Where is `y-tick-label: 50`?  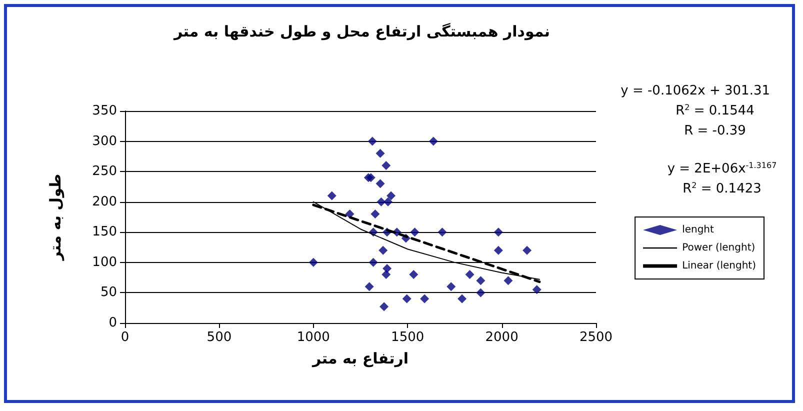 y-tick-label: 50 is located at coordinates (108, 292).